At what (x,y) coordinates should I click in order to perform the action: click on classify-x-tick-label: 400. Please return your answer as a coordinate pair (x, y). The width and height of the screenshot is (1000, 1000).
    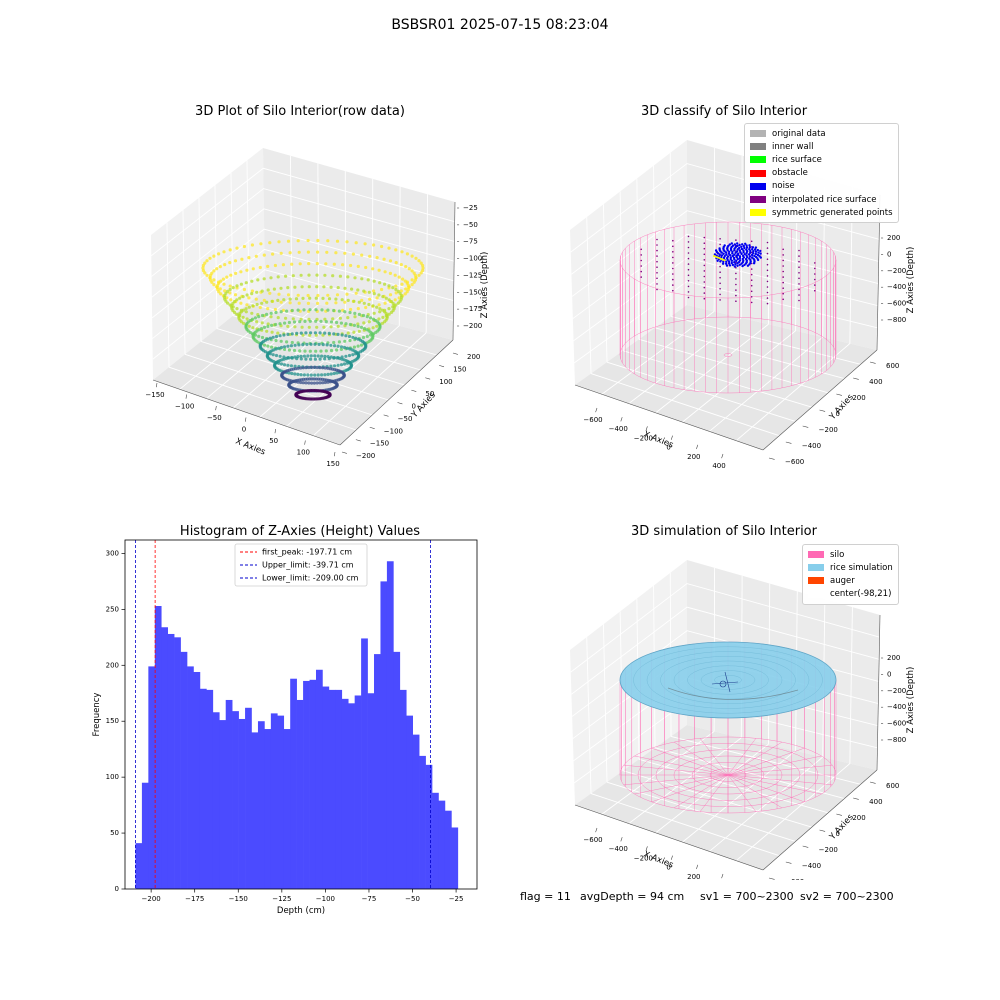
    Looking at the image, I should click on (718, 466).